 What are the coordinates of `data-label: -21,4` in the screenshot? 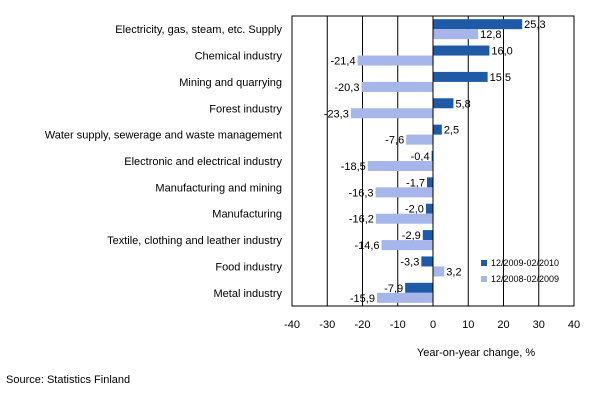 It's located at (342, 62).